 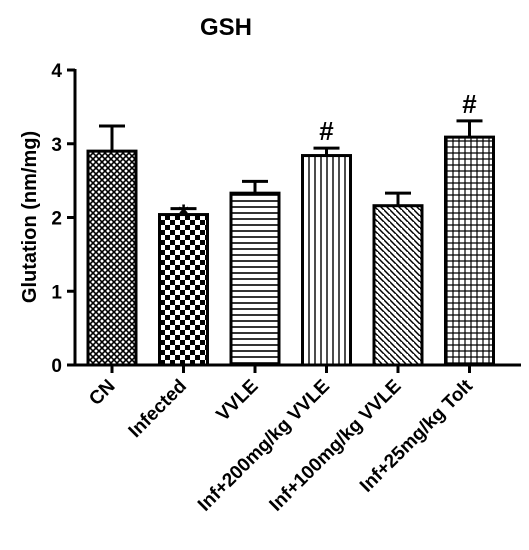 I want to click on x-tick-label: VVLE, so click(x=238, y=401).